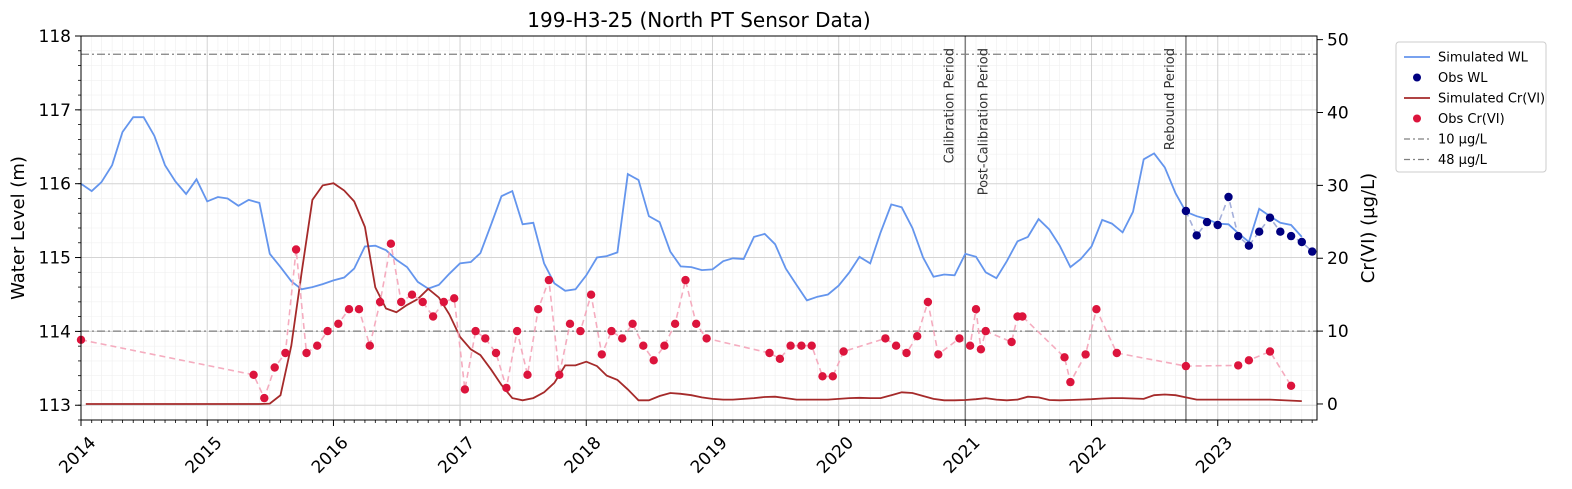 The height and width of the screenshot is (489, 1572). Describe the element at coordinates (1417, 118) in the screenshot. I see `legend-swatch-marker` at that location.